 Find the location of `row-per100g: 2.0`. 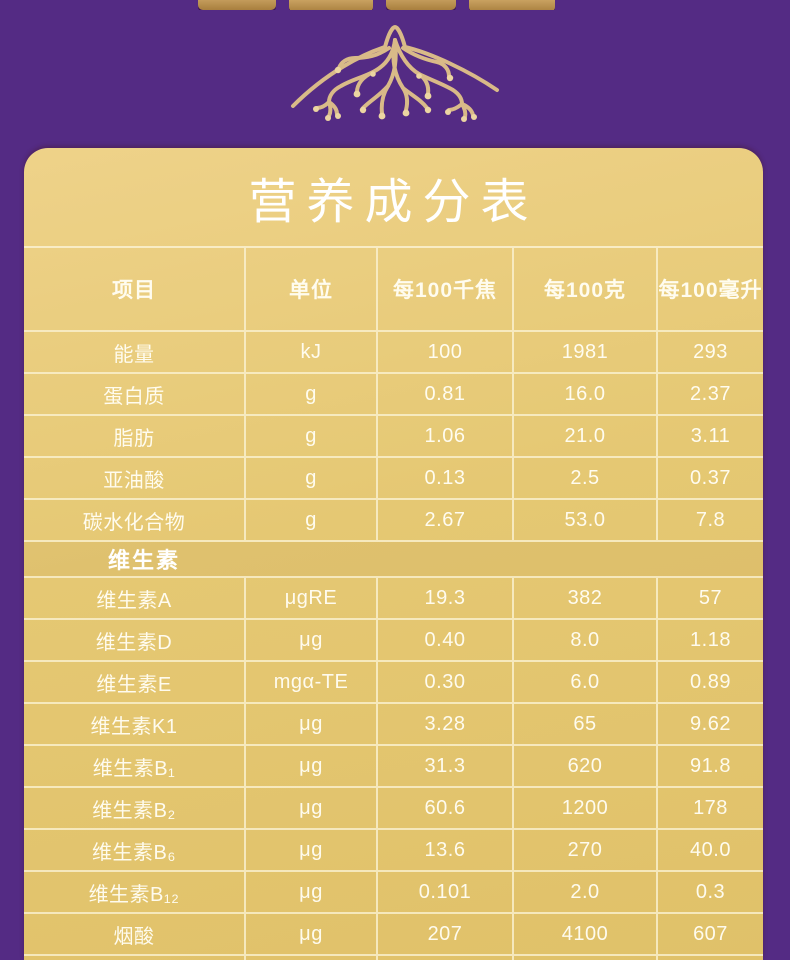

row-per100g: 2.0 is located at coordinates (586, 892).